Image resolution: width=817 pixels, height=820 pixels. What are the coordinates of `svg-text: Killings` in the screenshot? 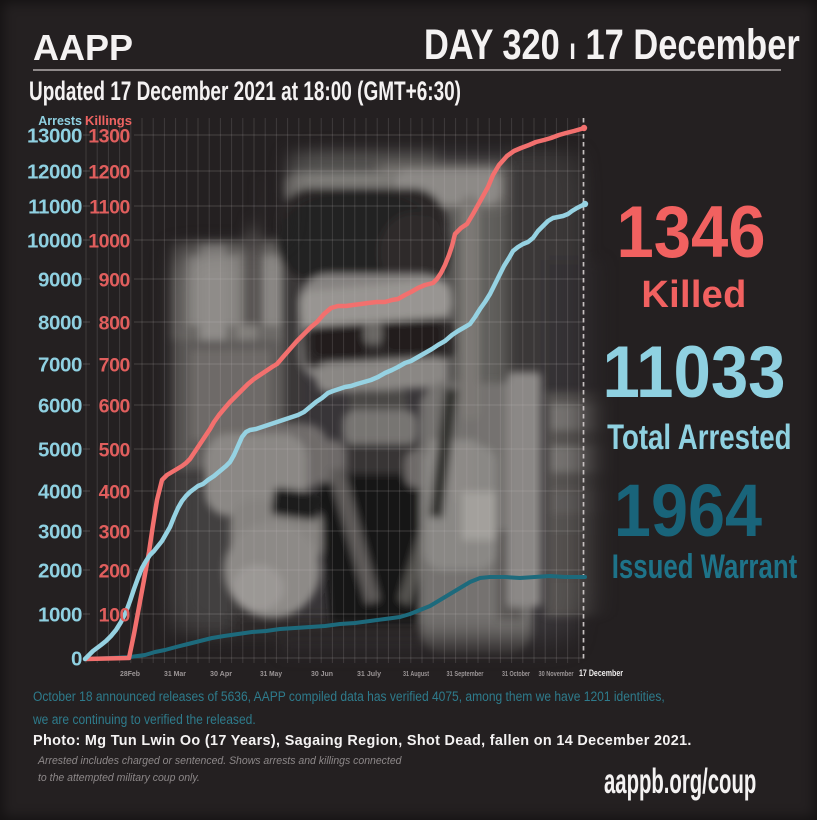 It's located at (108, 120).